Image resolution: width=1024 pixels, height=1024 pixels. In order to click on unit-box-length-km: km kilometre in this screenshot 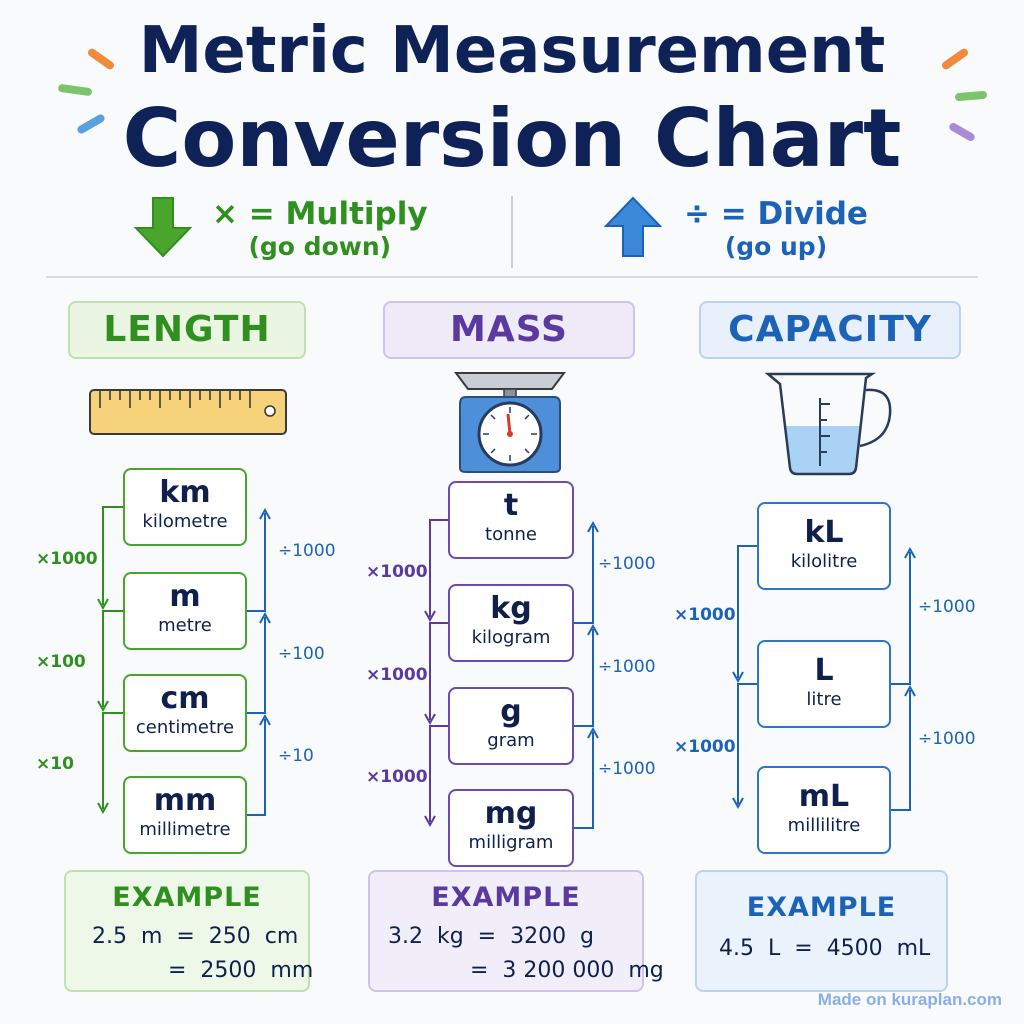, I will do `click(185, 507)`.